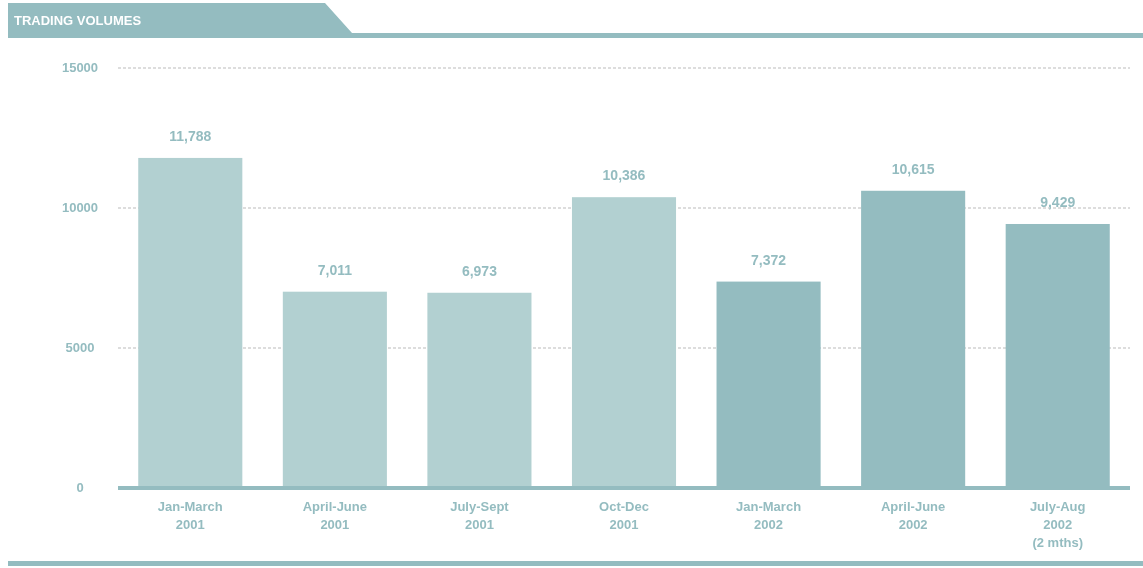 The width and height of the screenshot is (1143, 568). Describe the element at coordinates (769, 515) in the screenshot. I see `x-tick-label: Jan-March 2002` at that location.